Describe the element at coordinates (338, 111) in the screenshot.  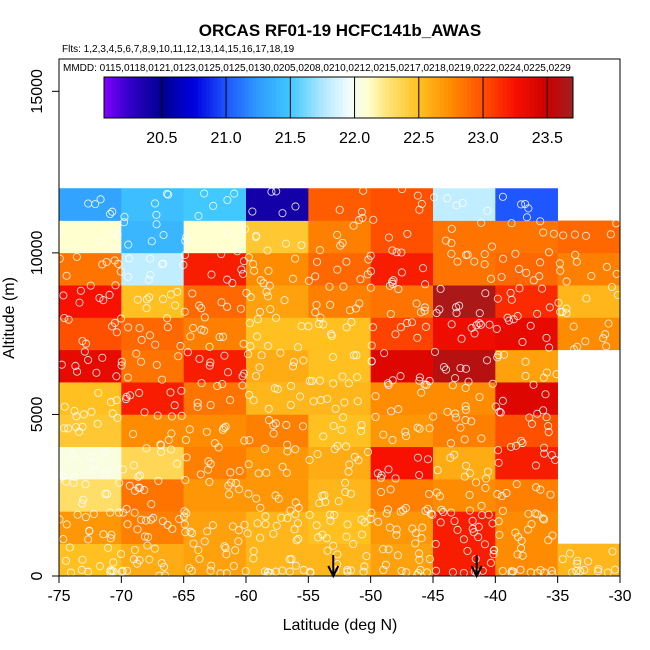
I see `colorbar: 20.5 21.0 21.5 22.0 22.5 23.0 23.5` at that location.